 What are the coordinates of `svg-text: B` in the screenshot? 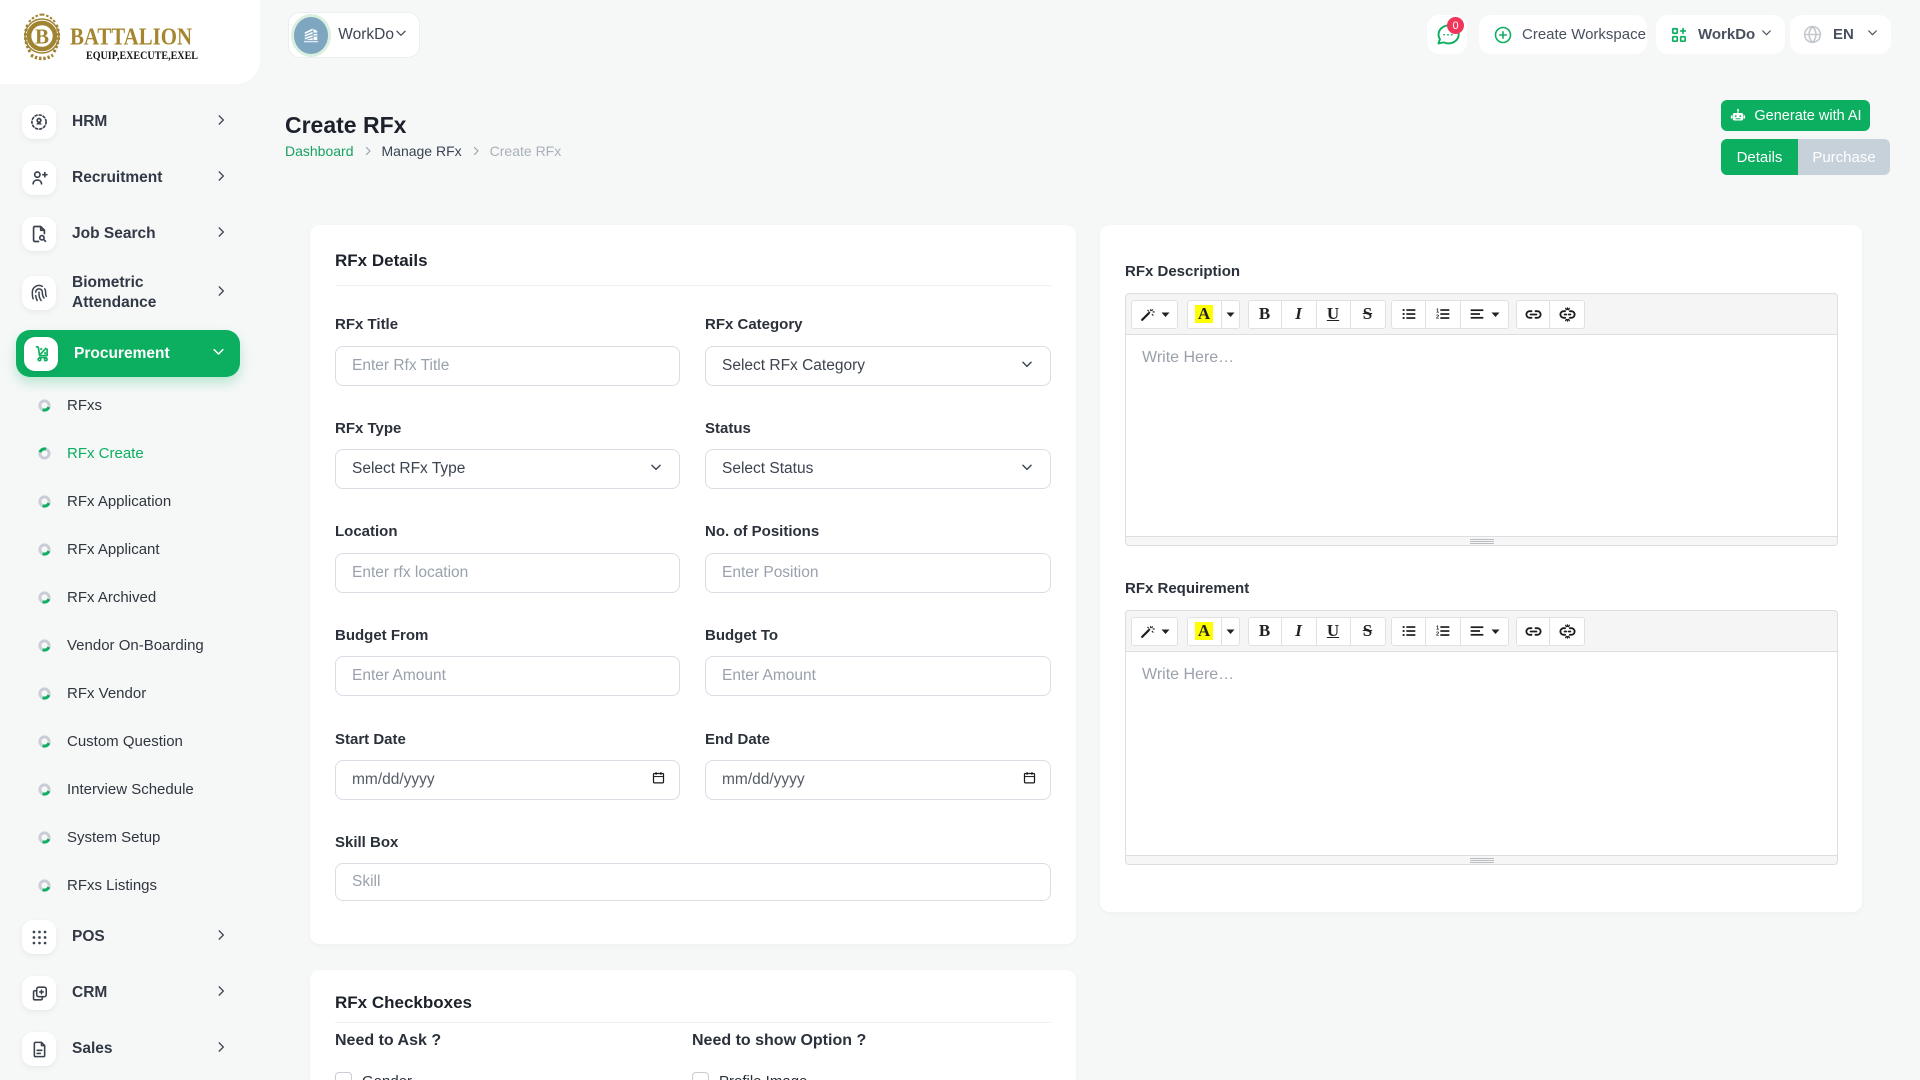 It's located at (42, 37).